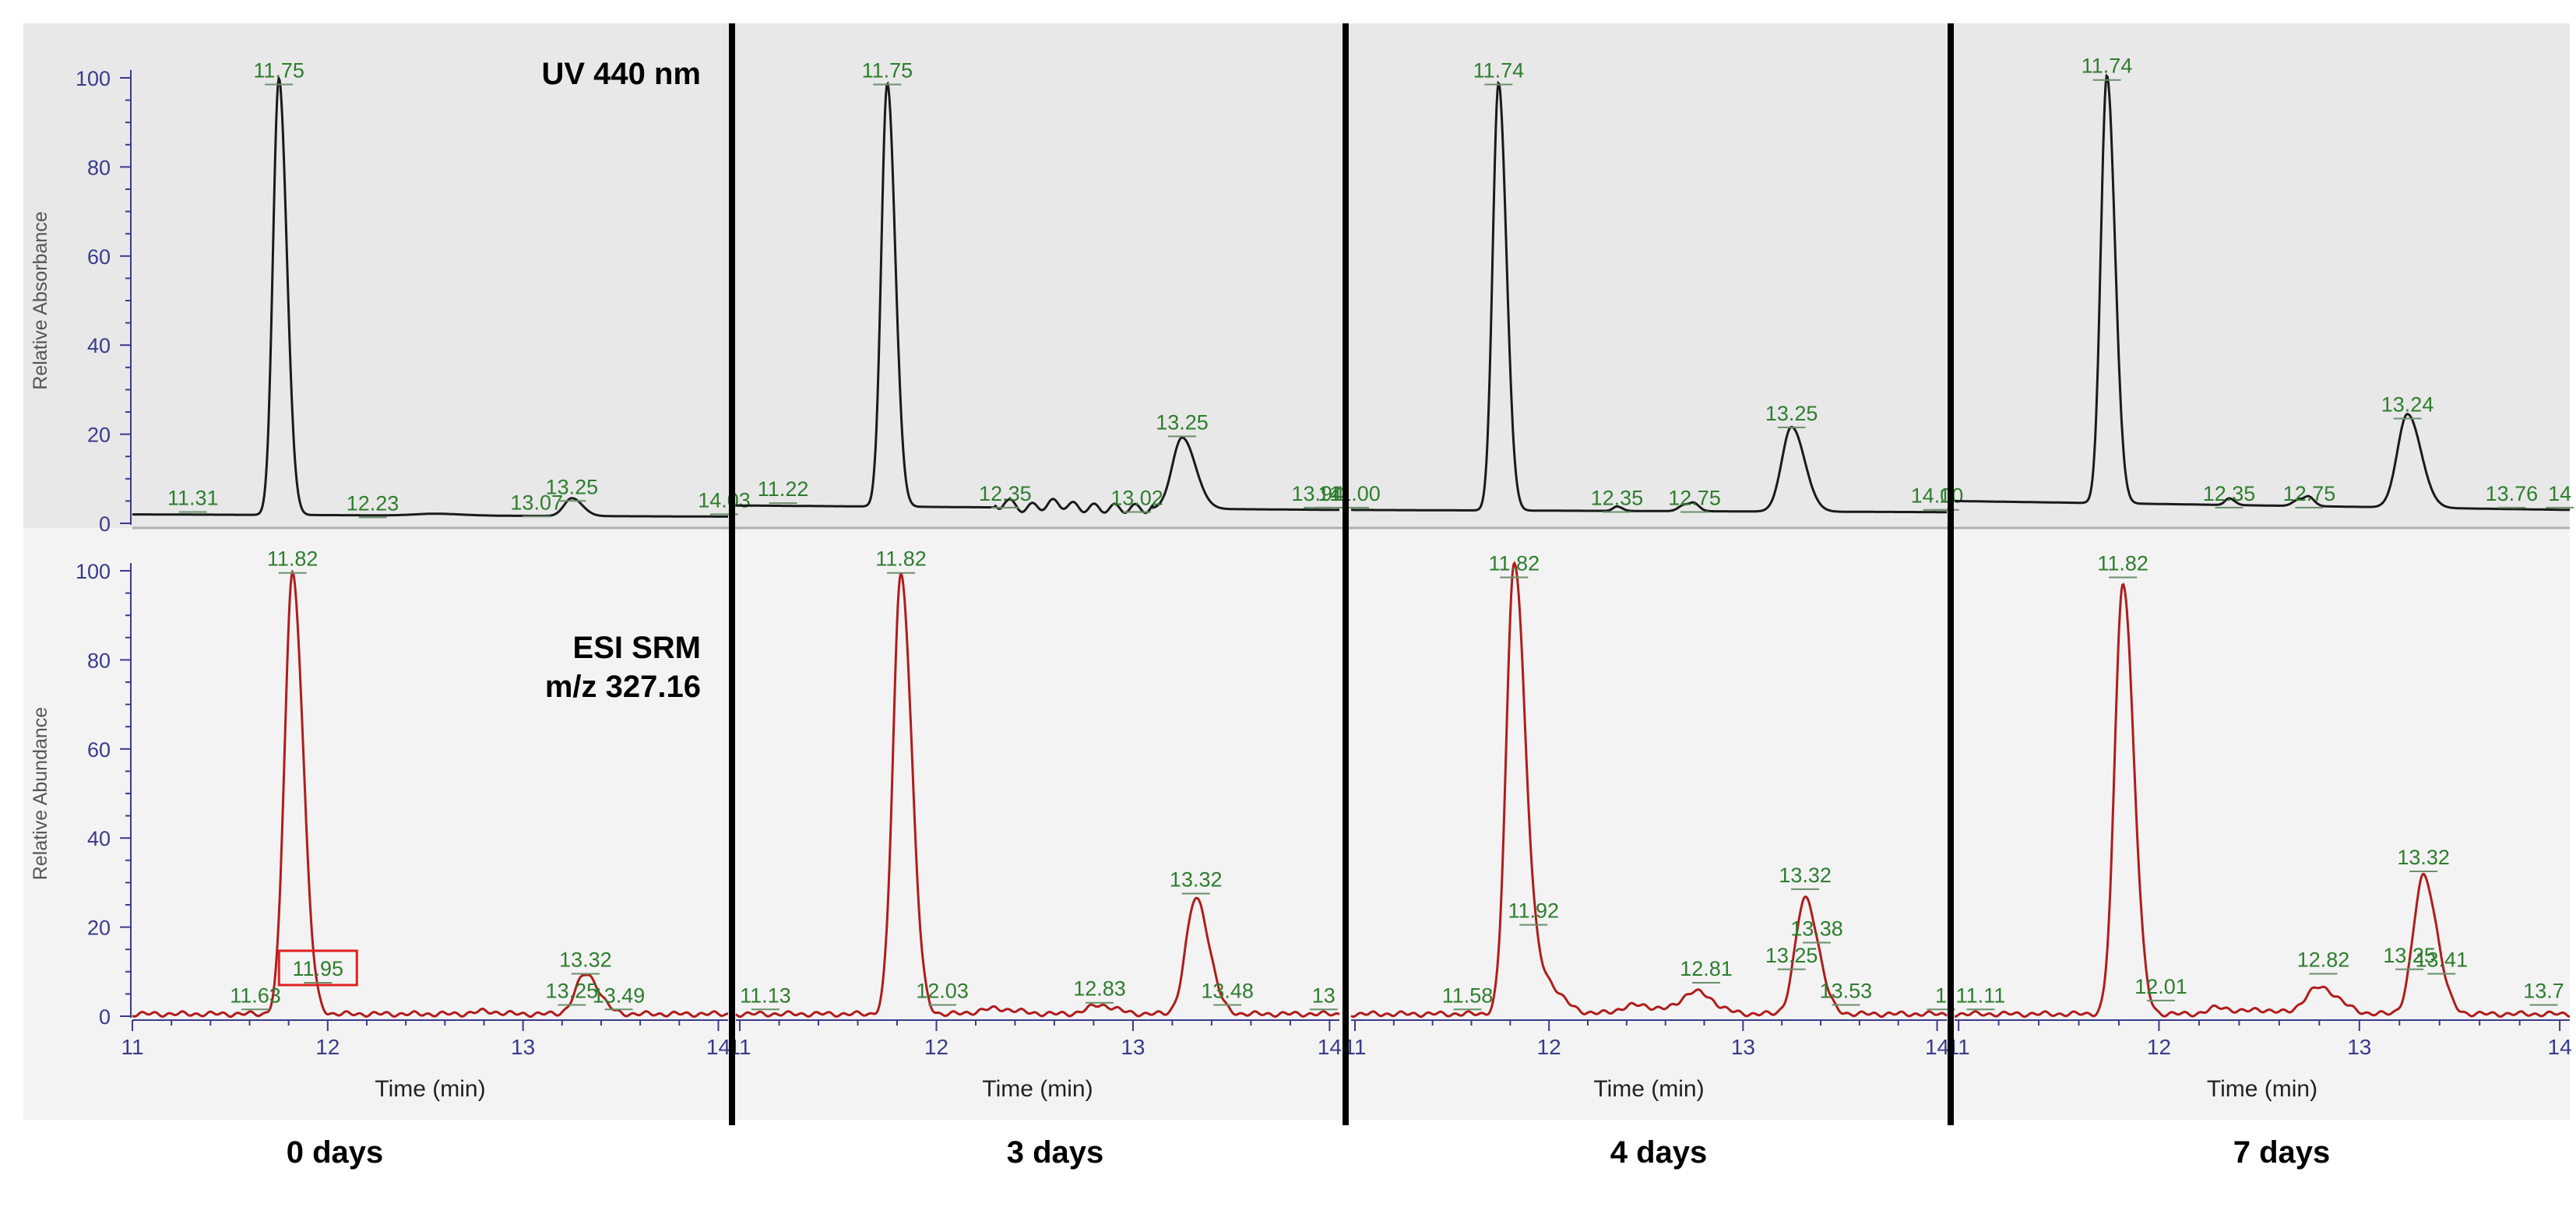  What do you see at coordinates (99, 257) in the screenshot?
I see `uv-y-tick-label: 60` at bounding box center [99, 257].